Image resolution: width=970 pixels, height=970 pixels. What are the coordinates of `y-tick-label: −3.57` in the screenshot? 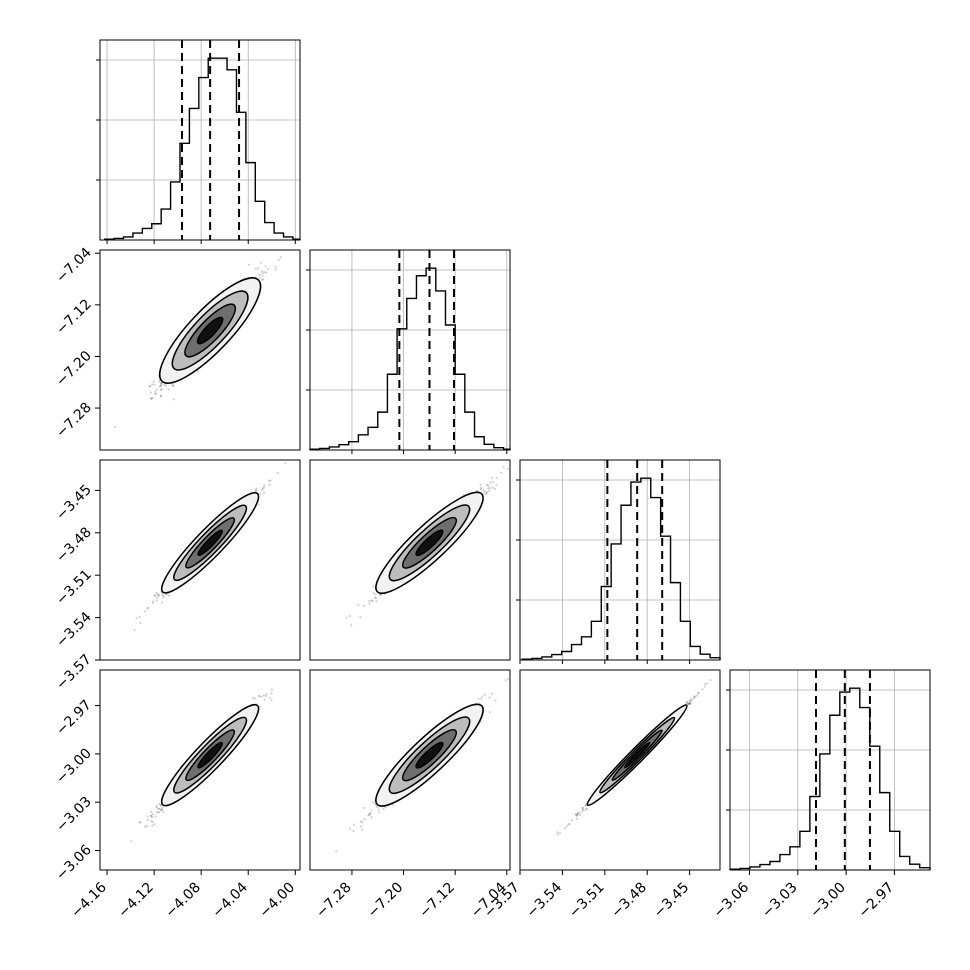 It's located at (74, 673).